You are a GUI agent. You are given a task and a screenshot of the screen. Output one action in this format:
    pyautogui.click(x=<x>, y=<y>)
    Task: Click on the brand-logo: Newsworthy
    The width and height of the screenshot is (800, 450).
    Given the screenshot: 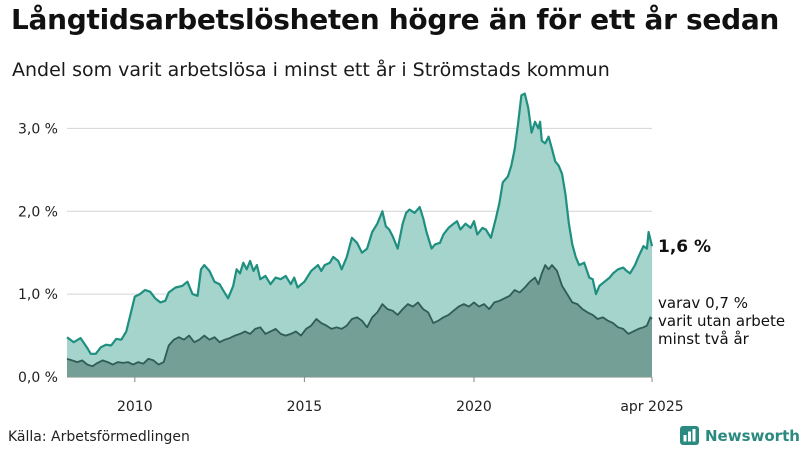 What is the action you would take?
    pyautogui.click(x=740, y=435)
    